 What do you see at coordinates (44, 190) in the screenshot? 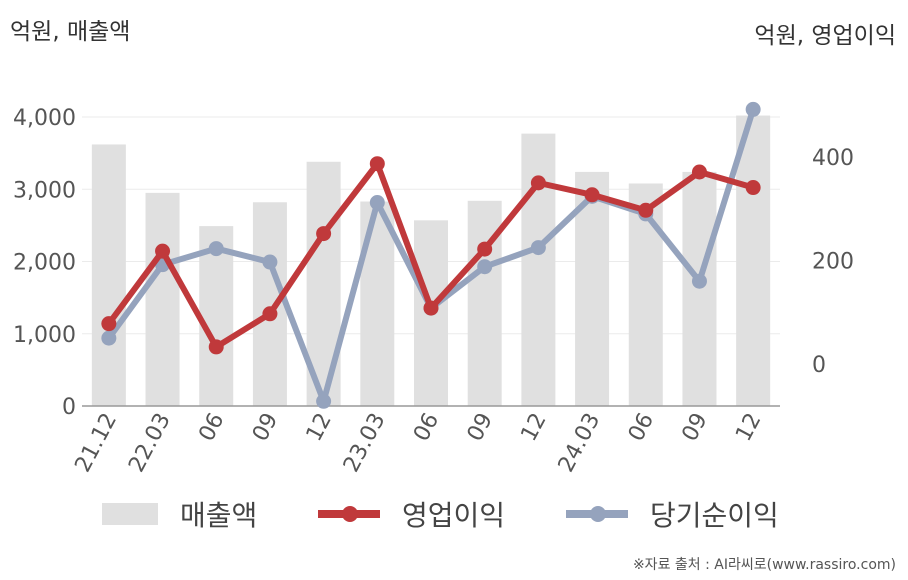
I see `left-tick-label: 3,000` at bounding box center [44, 190].